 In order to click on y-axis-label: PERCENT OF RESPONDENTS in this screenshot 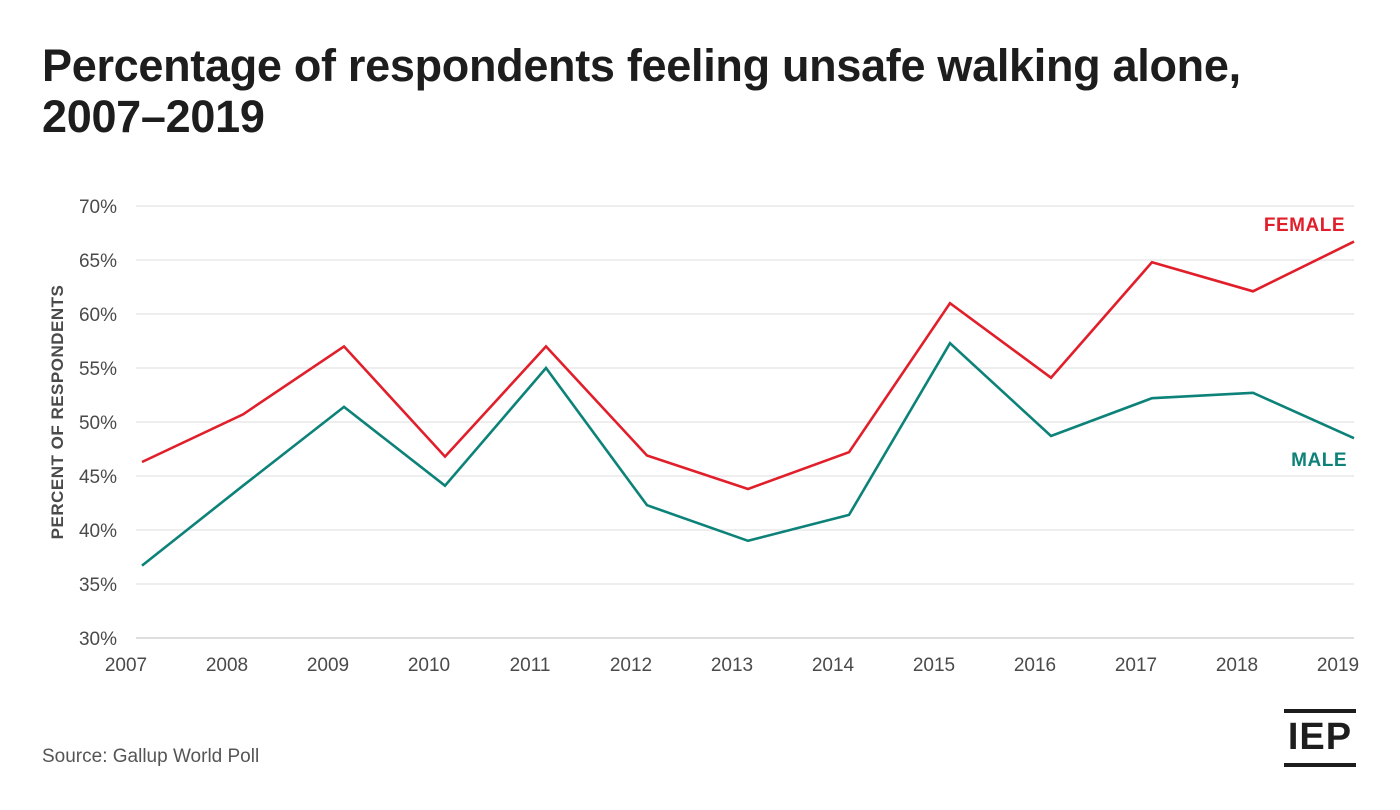, I will do `click(57, 412)`.